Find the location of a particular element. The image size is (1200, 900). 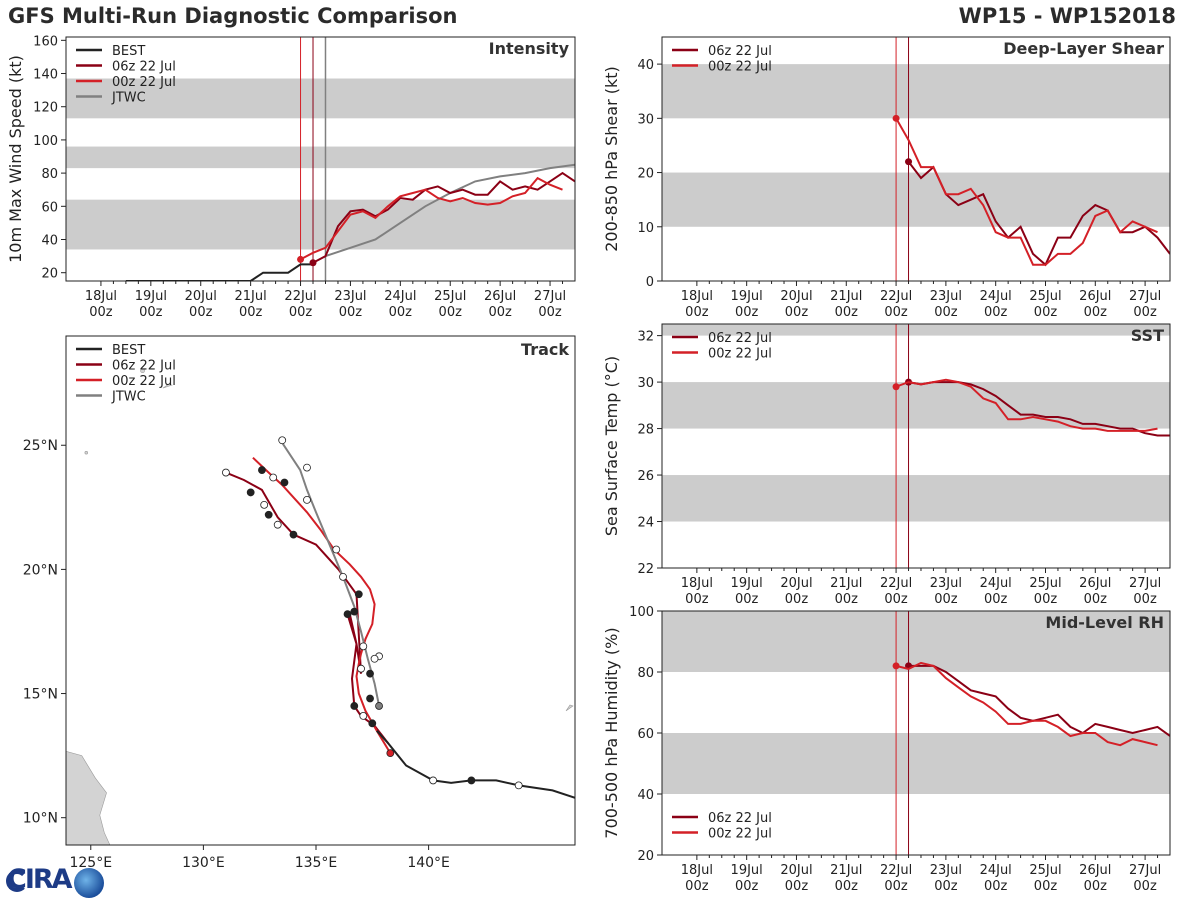

sst-xtick-label: 19Jul is located at coordinates (747, 583).